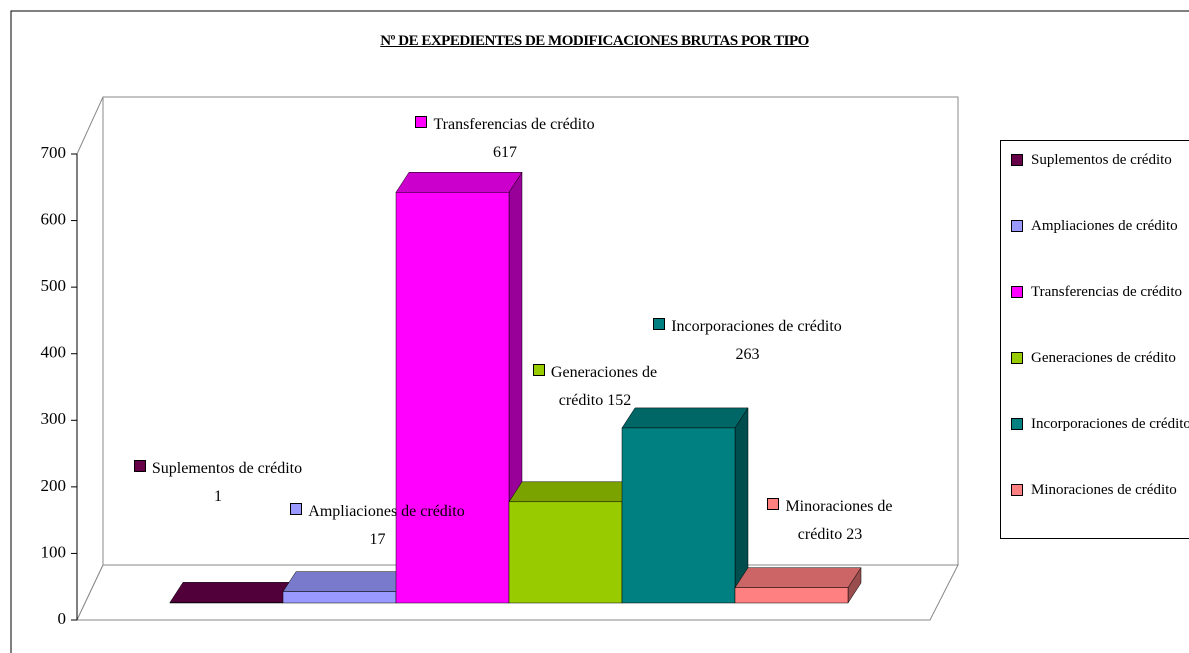 The width and height of the screenshot is (1189, 653). I want to click on y-tick-label: 100, so click(54, 551).